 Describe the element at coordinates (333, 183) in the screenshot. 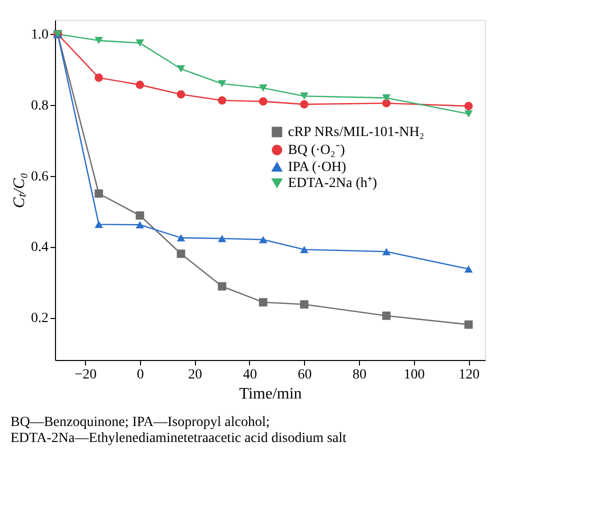

I see `legend-label: EDTA-2Na (h⁺)` at that location.